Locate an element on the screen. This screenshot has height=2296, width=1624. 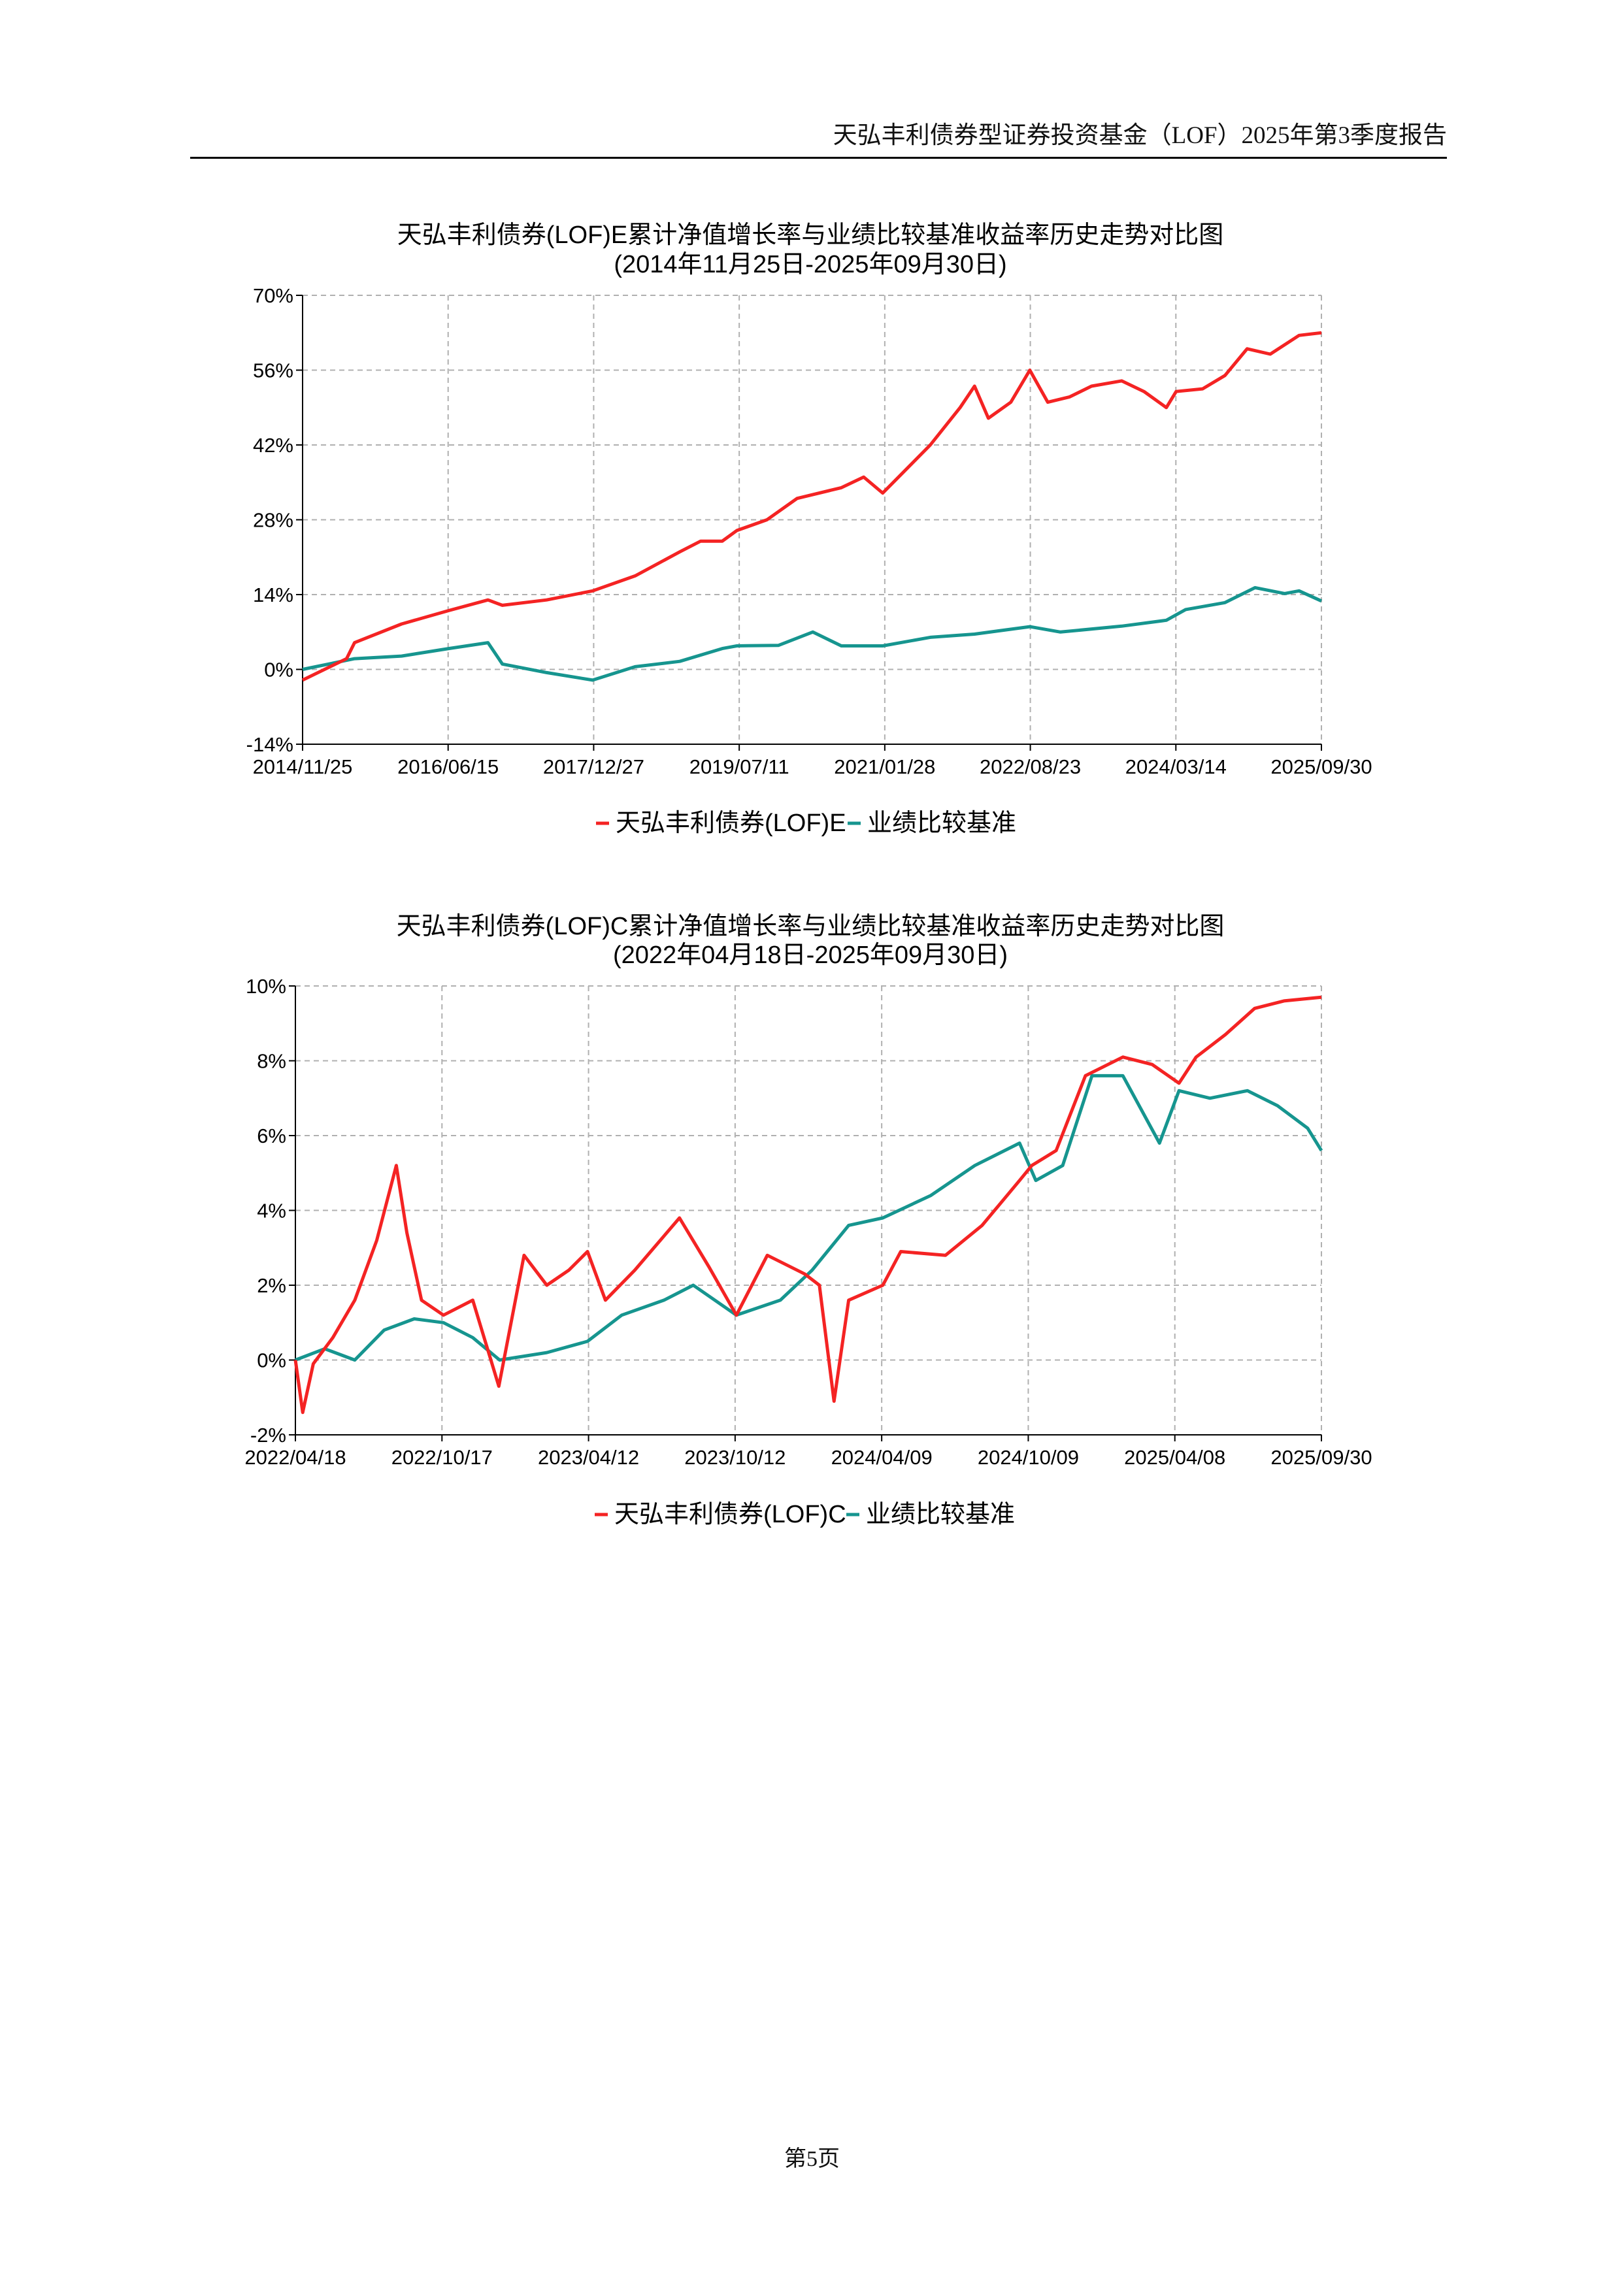
y-tick-label: 10% is located at coordinates (266, 986).